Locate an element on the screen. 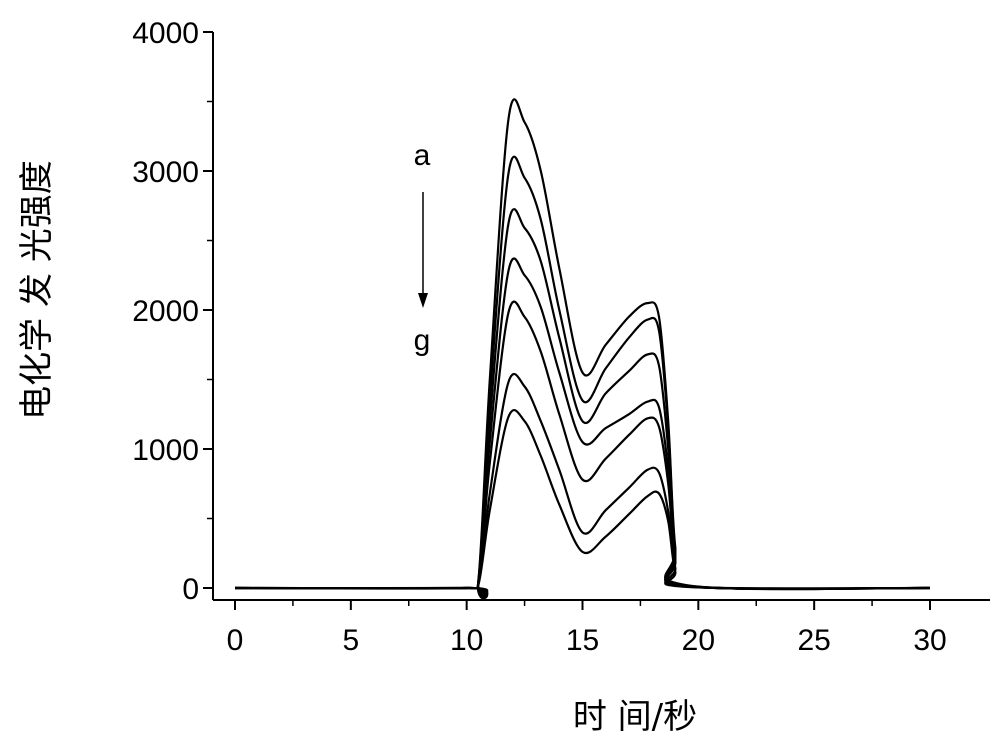  annotation-start-label: a is located at coordinates (422, 155).